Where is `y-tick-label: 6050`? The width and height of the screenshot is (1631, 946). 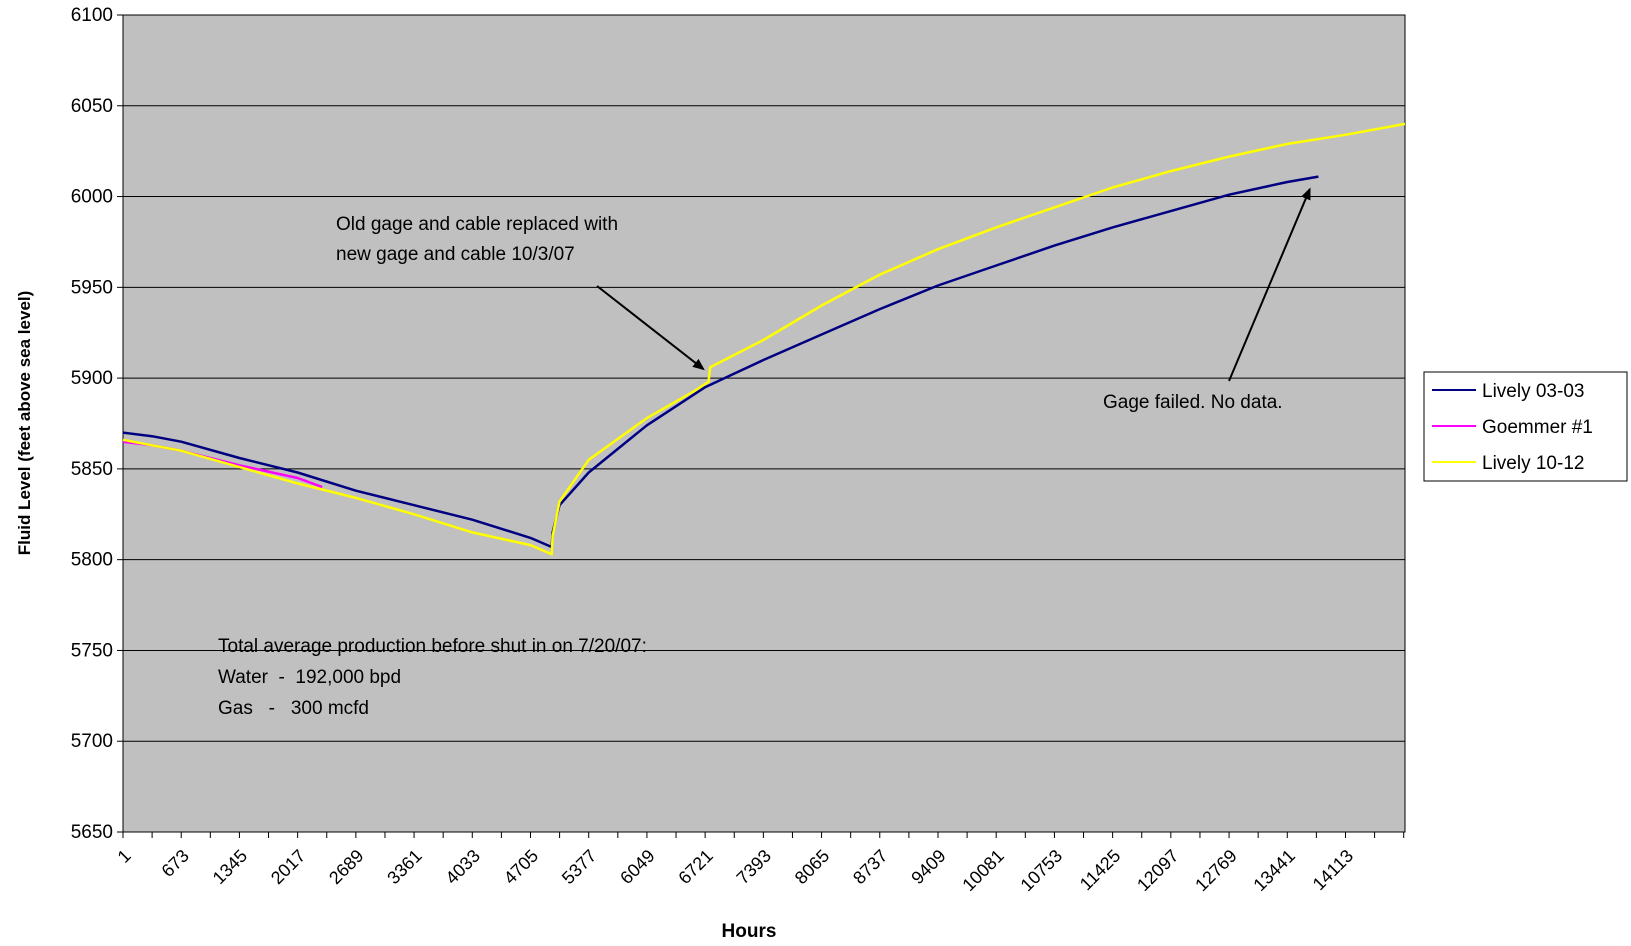 y-tick-label: 6050 is located at coordinates (92, 106).